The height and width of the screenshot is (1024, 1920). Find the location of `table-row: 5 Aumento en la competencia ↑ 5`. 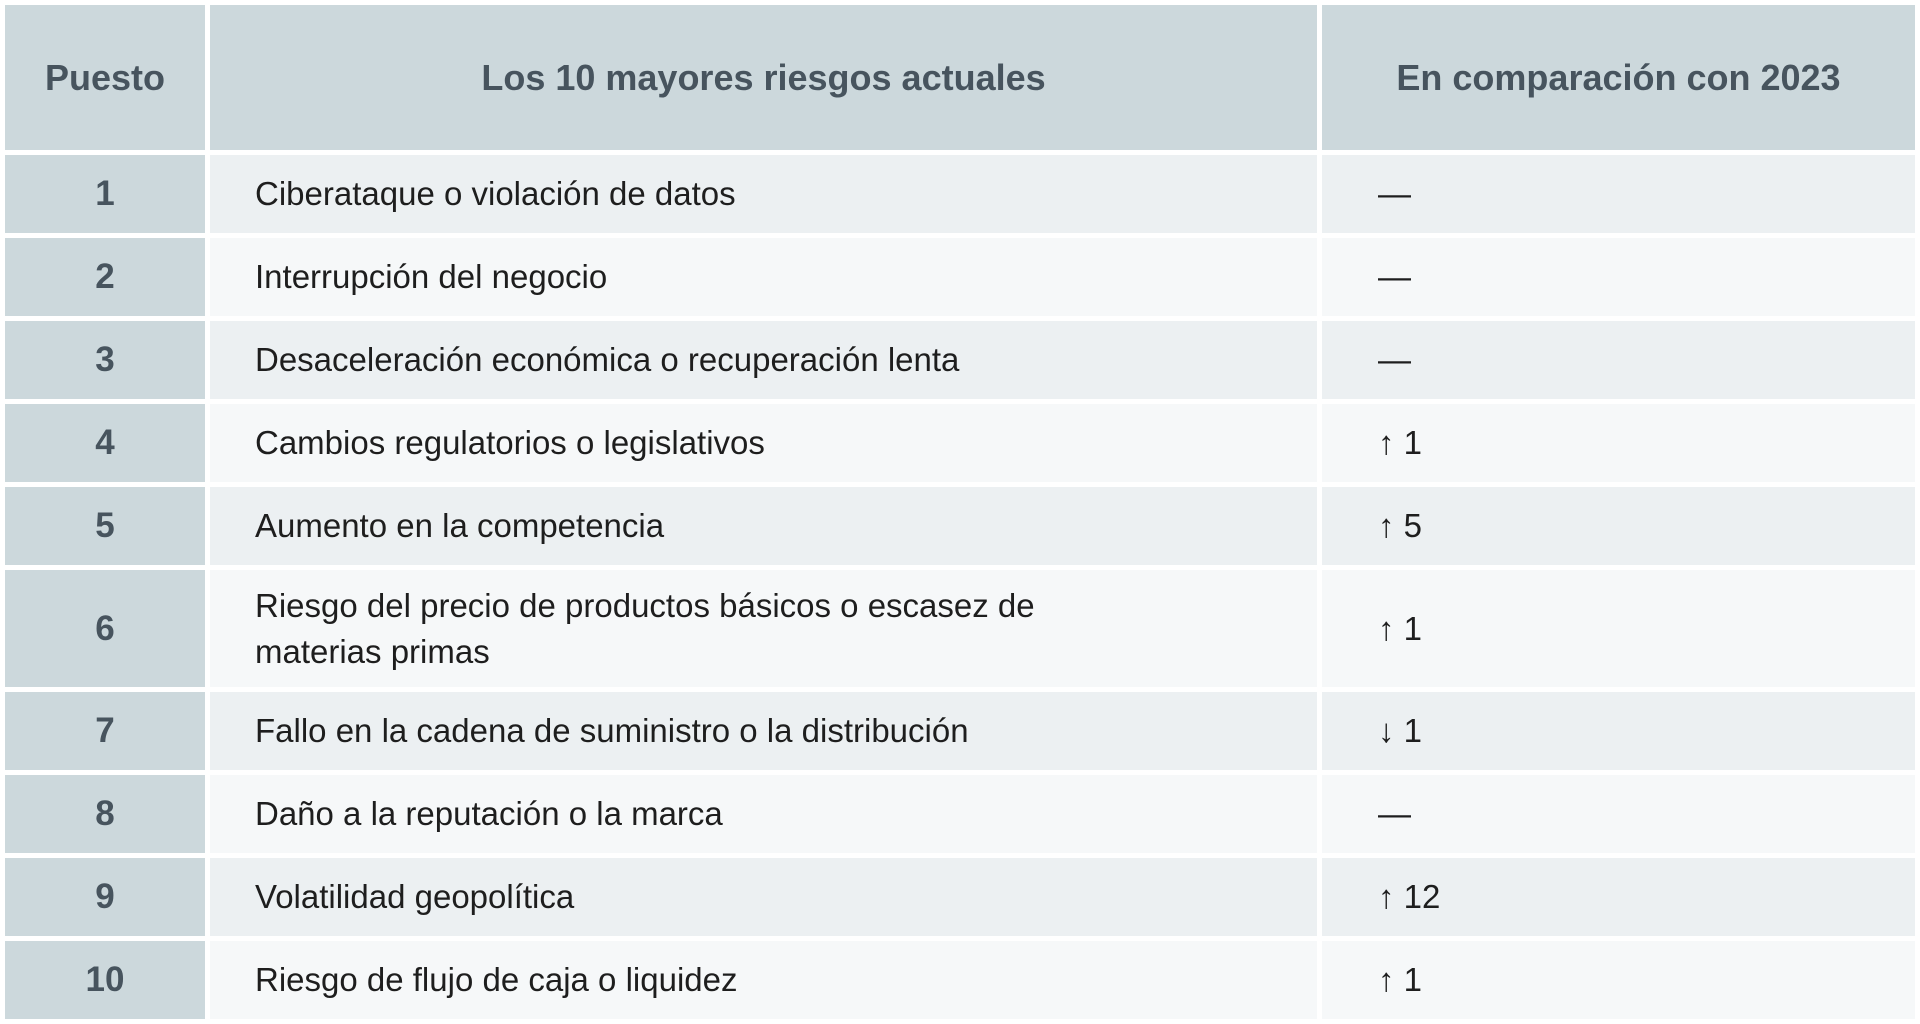

table-row: 5 Aumento en la competencia ↑ 5 is located at coordinates (960, 526).